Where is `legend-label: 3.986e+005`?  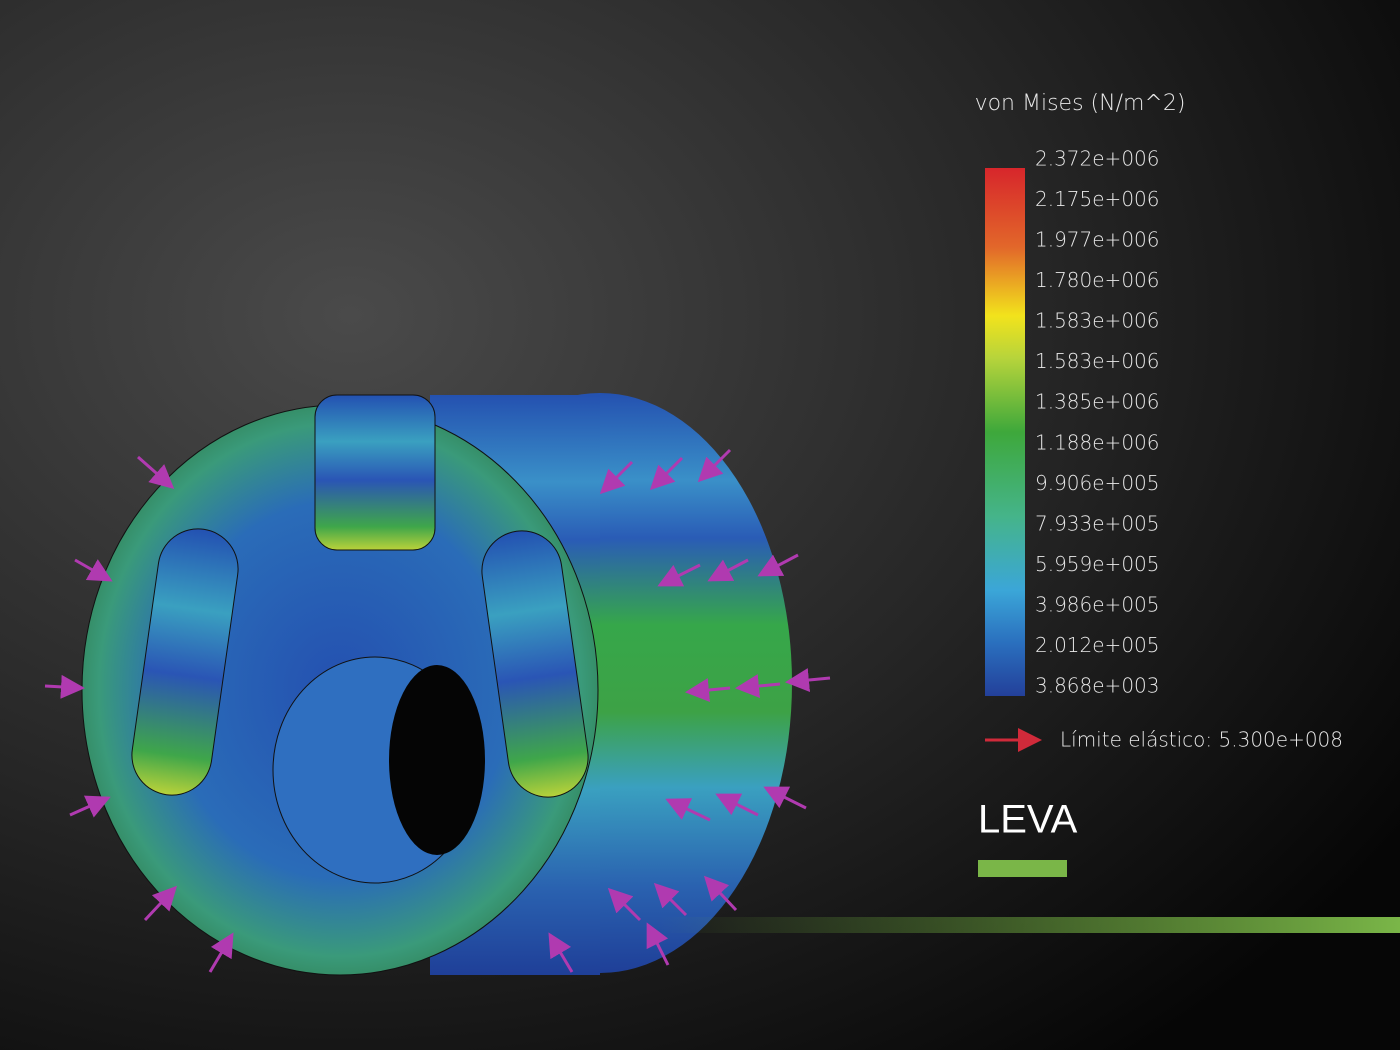
legend-label: 3.986e+005 is located at coordinates (1097, 604).